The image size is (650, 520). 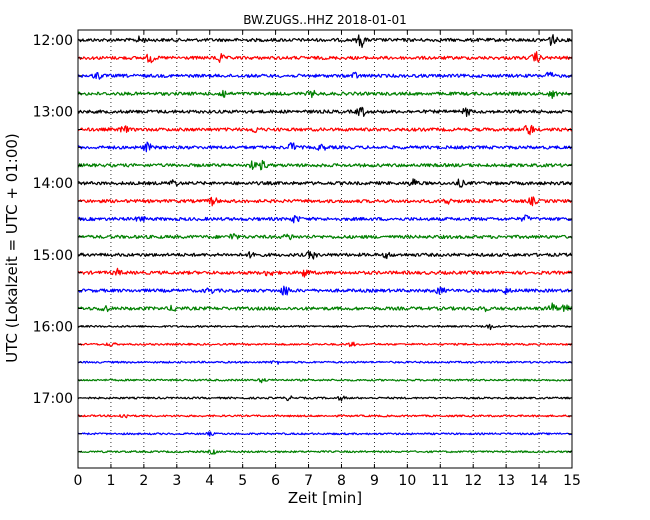 What do you see at coordinates (324, 20) in the screenshot?
I see `chart-title: BW.ZUGS..HHZ 2018-01-01` at bounding box center [324, 20].